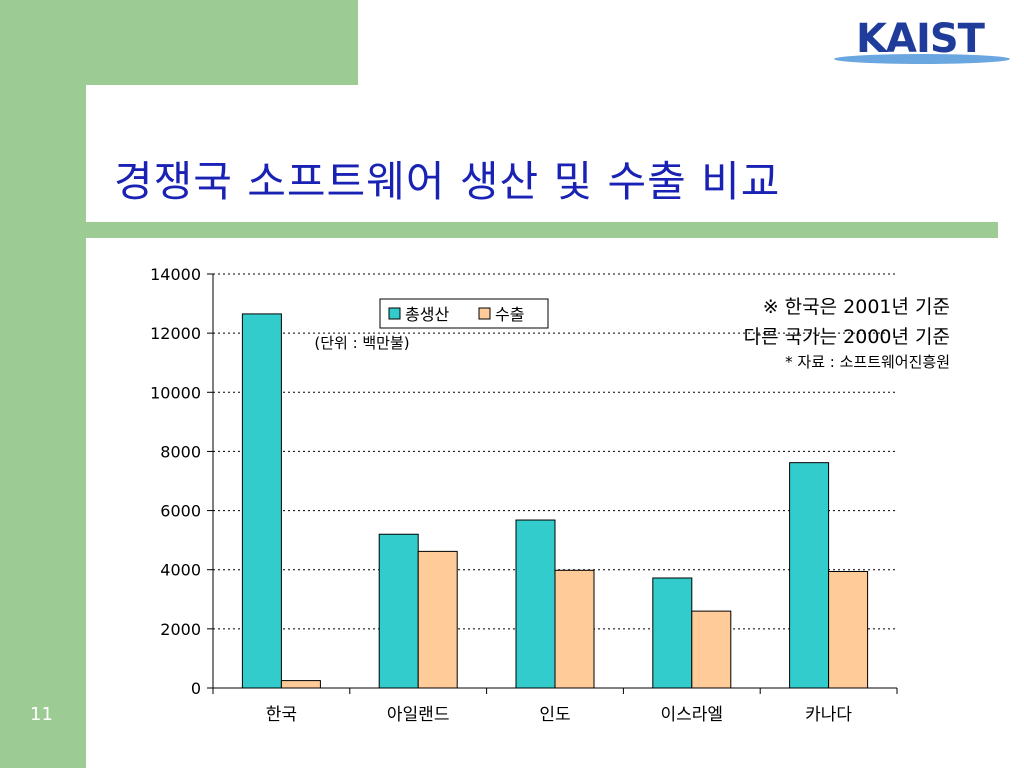 This screenshot has height=768, width=1024. I want to click on legend-label: 수출, so click(509, 314).